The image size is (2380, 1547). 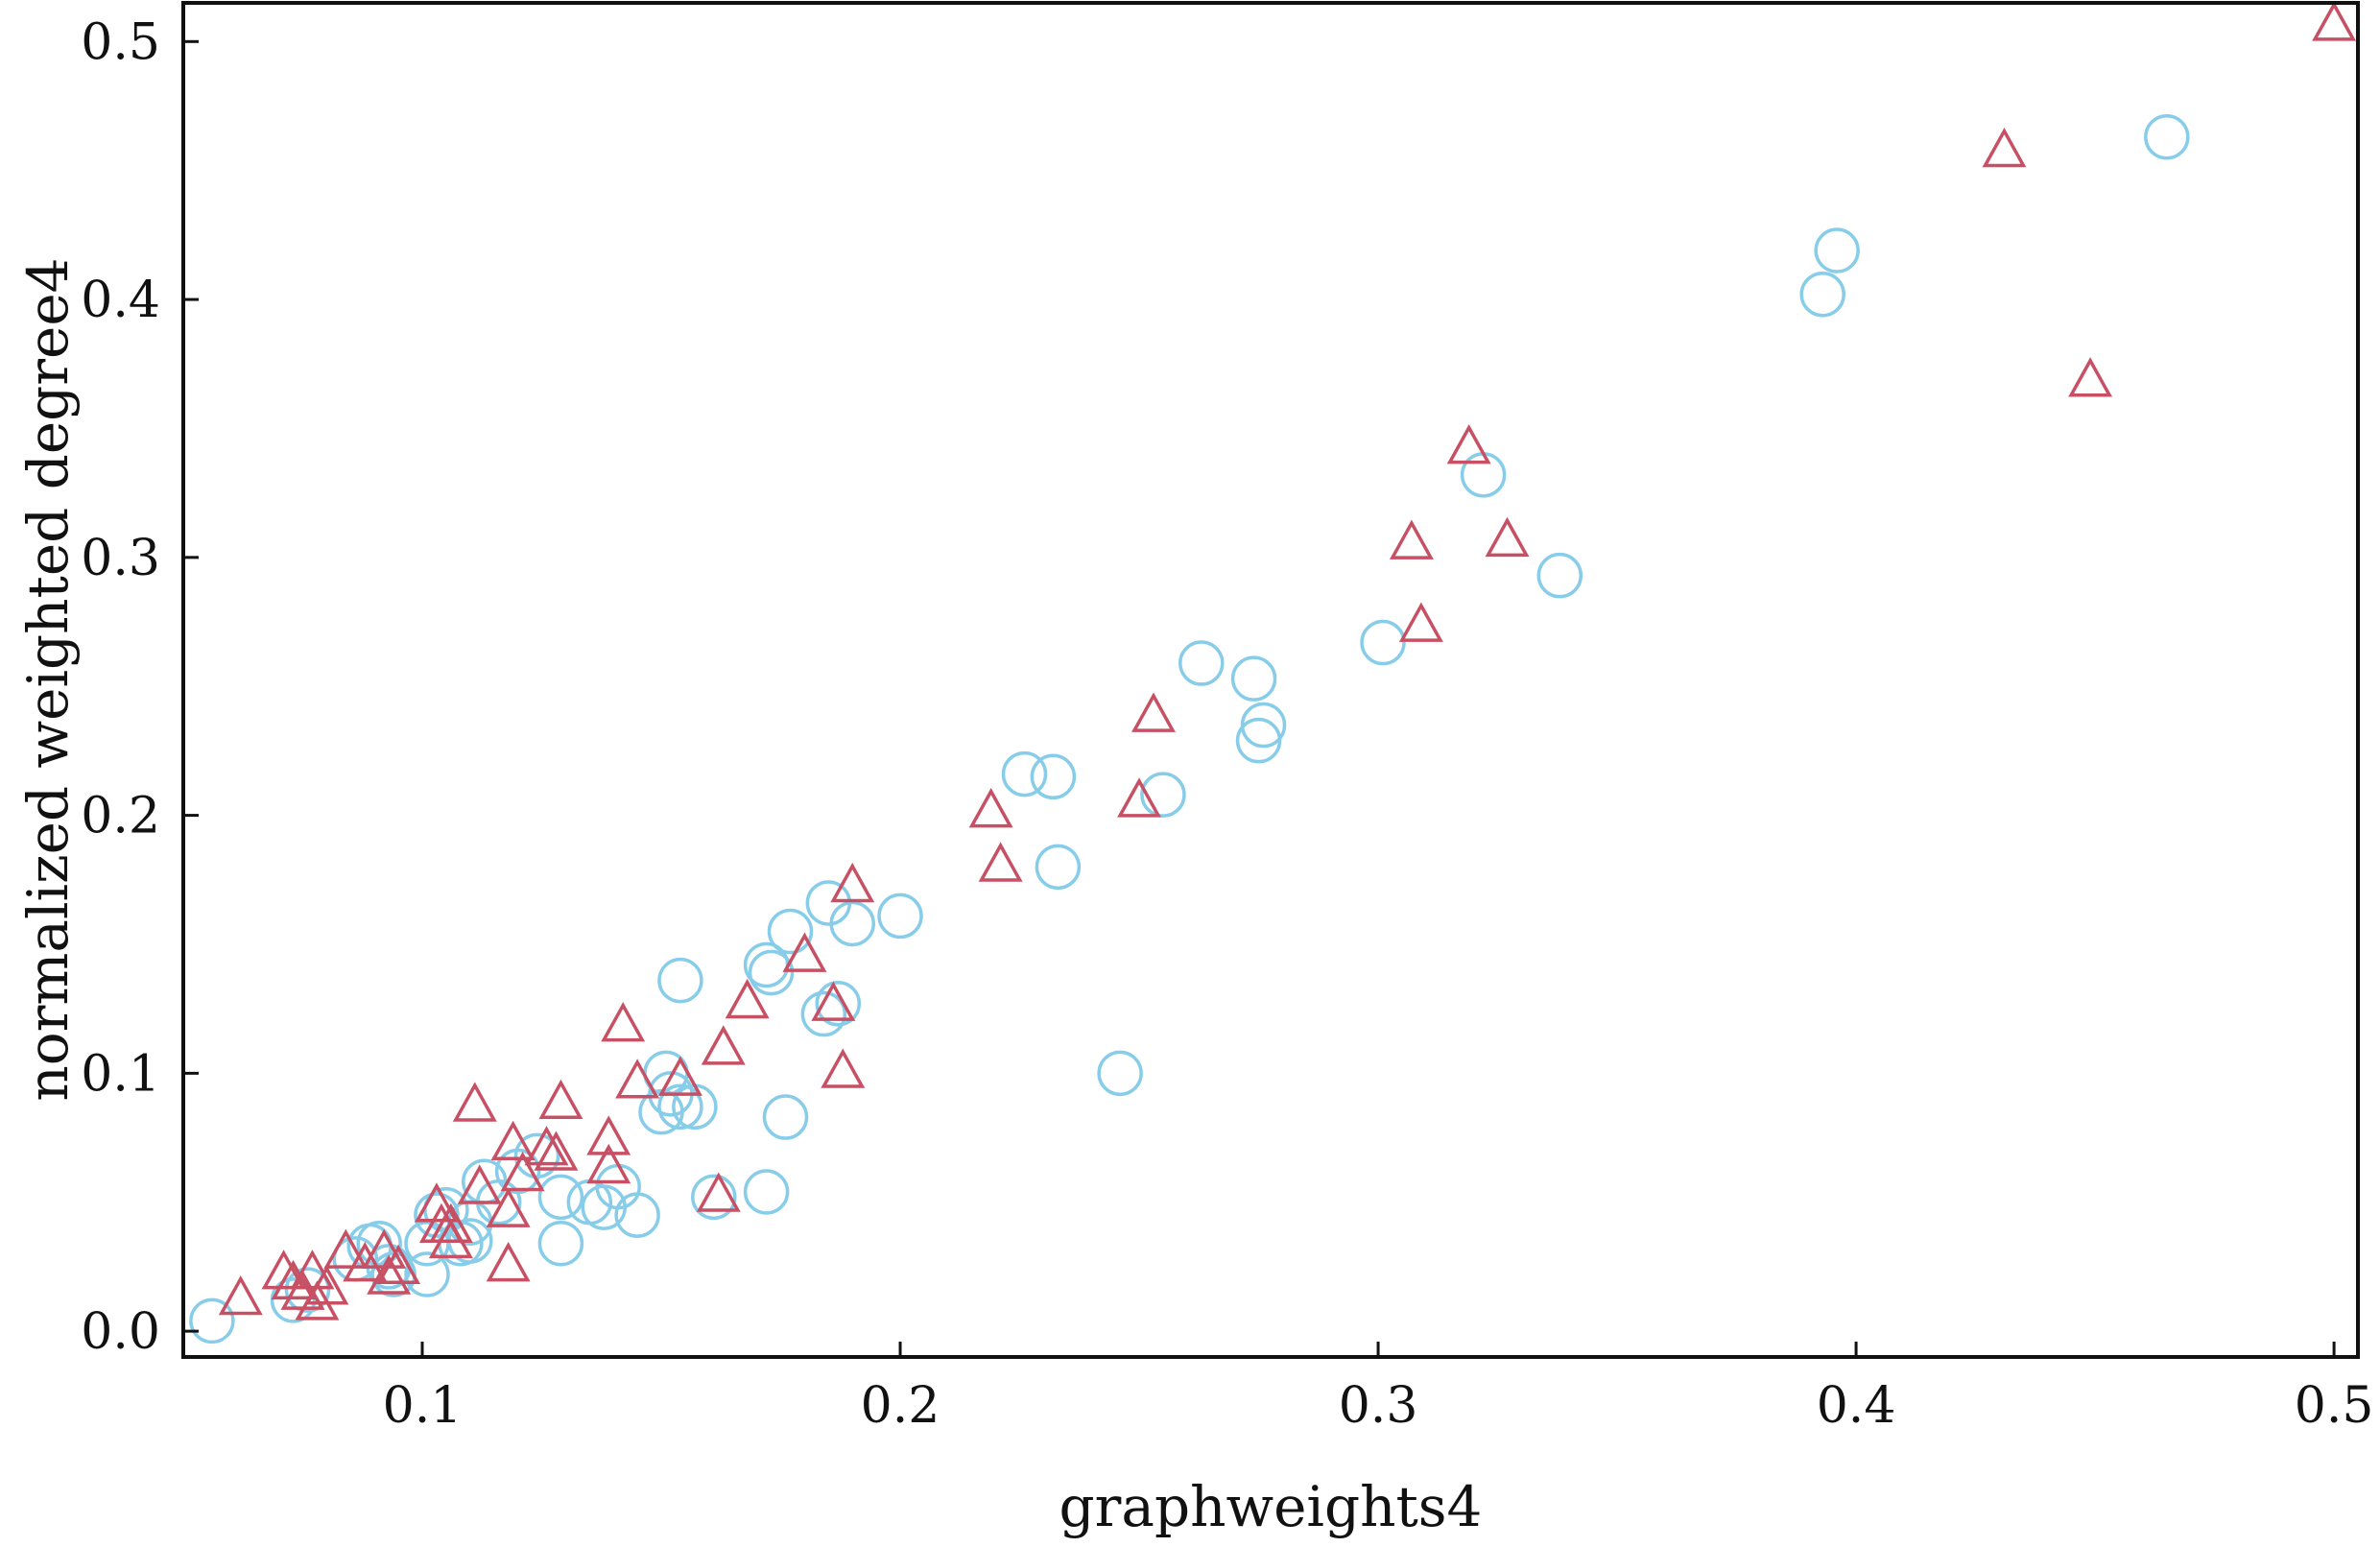 I want to click on x-tick-label: 0.3, so click(x=1379, y=1406).